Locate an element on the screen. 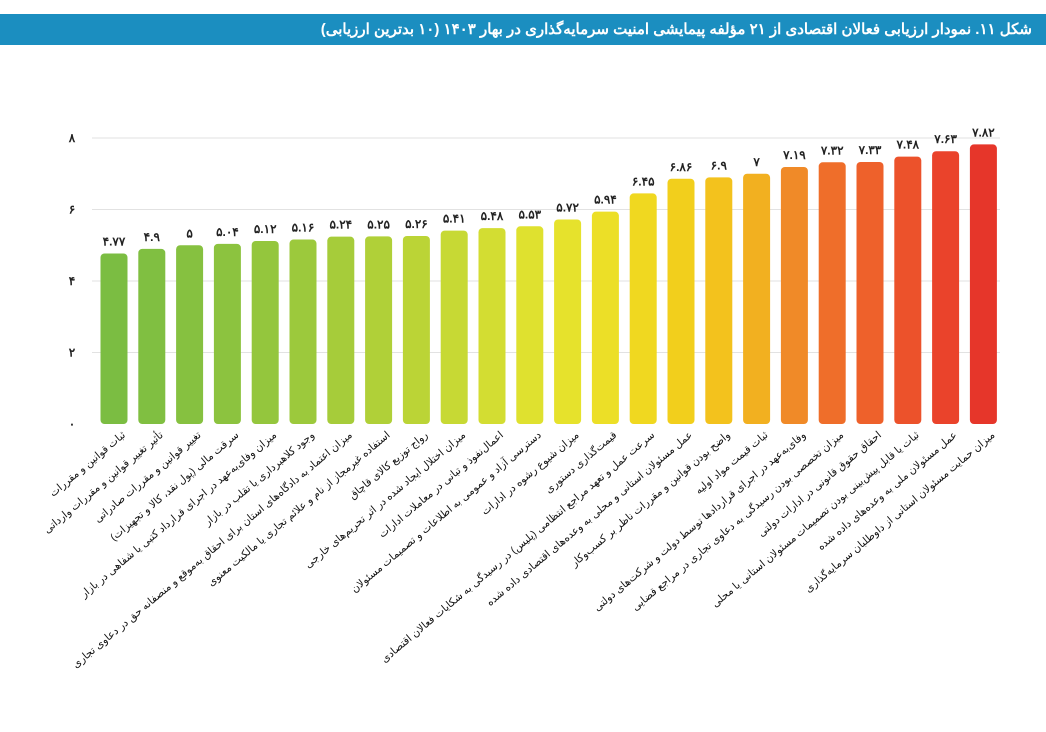  data-label: ۷.۶۳ is located at coordinates (945, 139).